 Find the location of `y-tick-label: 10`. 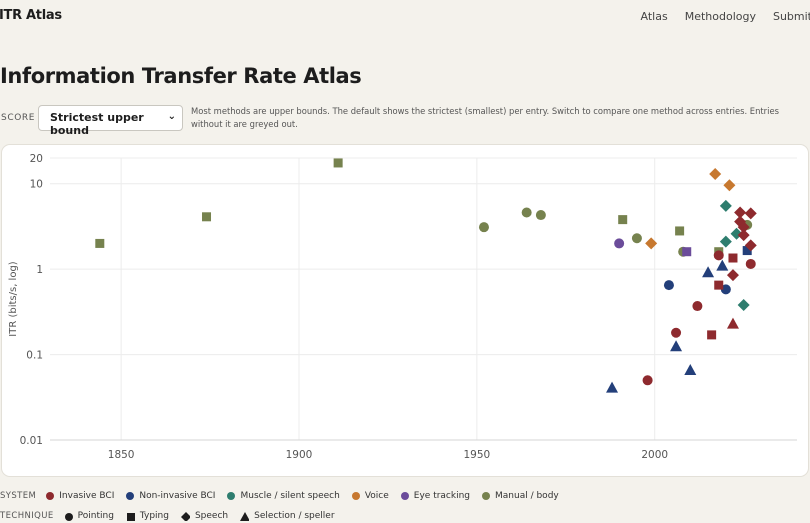

y-tick-label: 10 is located at coordinates (36, 185).